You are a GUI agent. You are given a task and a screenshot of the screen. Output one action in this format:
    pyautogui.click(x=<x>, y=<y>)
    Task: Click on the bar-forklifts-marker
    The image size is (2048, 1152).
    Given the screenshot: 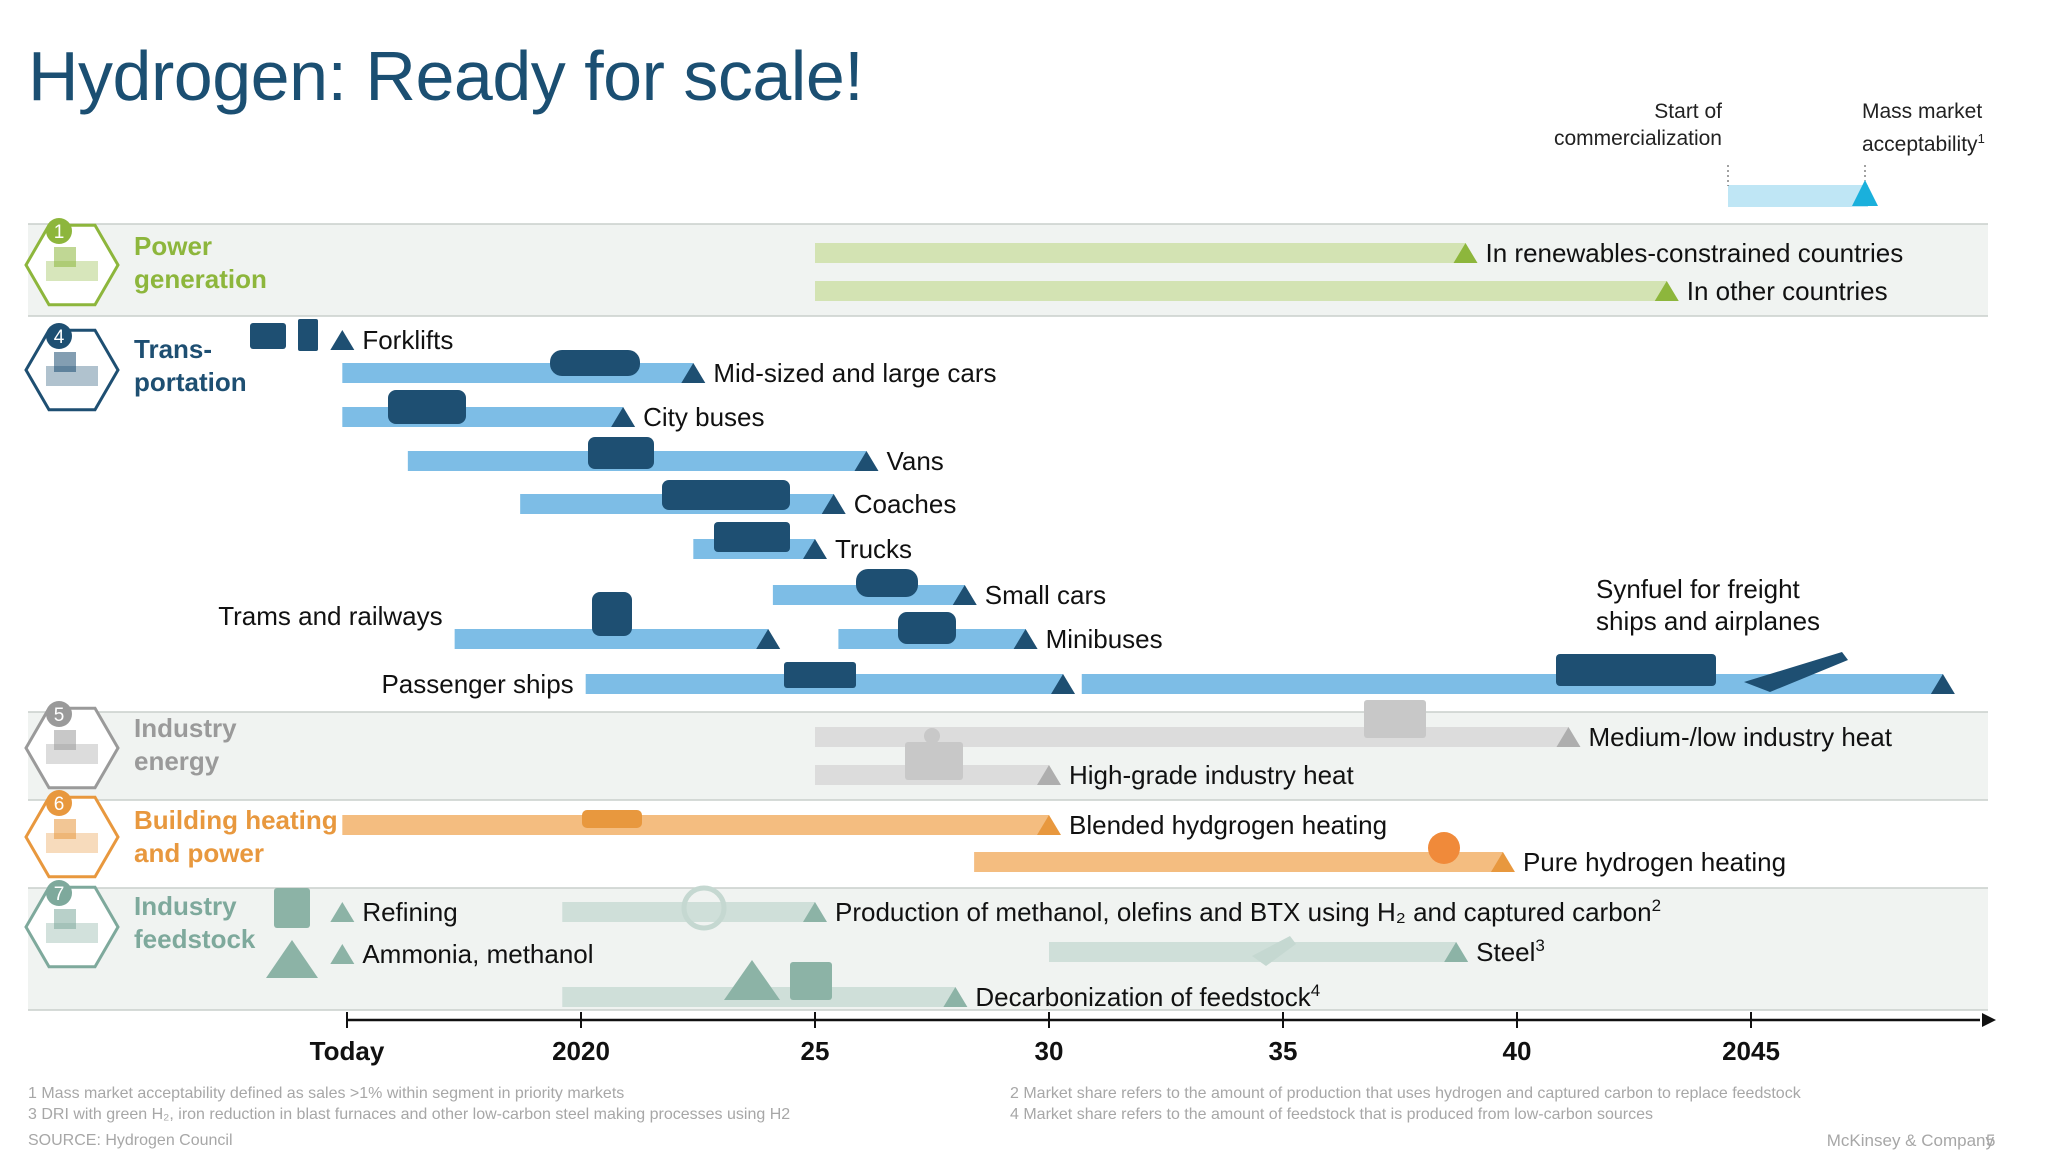 What is the action you would take?
    pyautogui.click(x=342, y=340)
    